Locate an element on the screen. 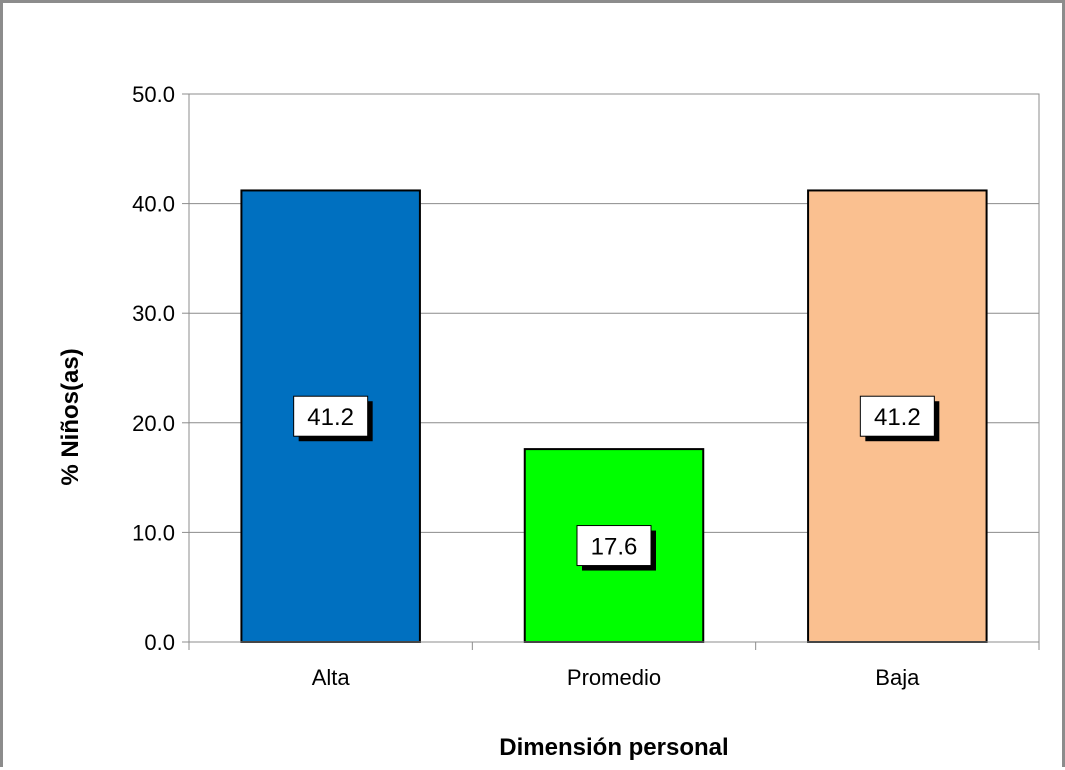 The height and width of the screenshot is (770, 1065). y-tick-label: 50.0 is located at coordinates (153, 94).